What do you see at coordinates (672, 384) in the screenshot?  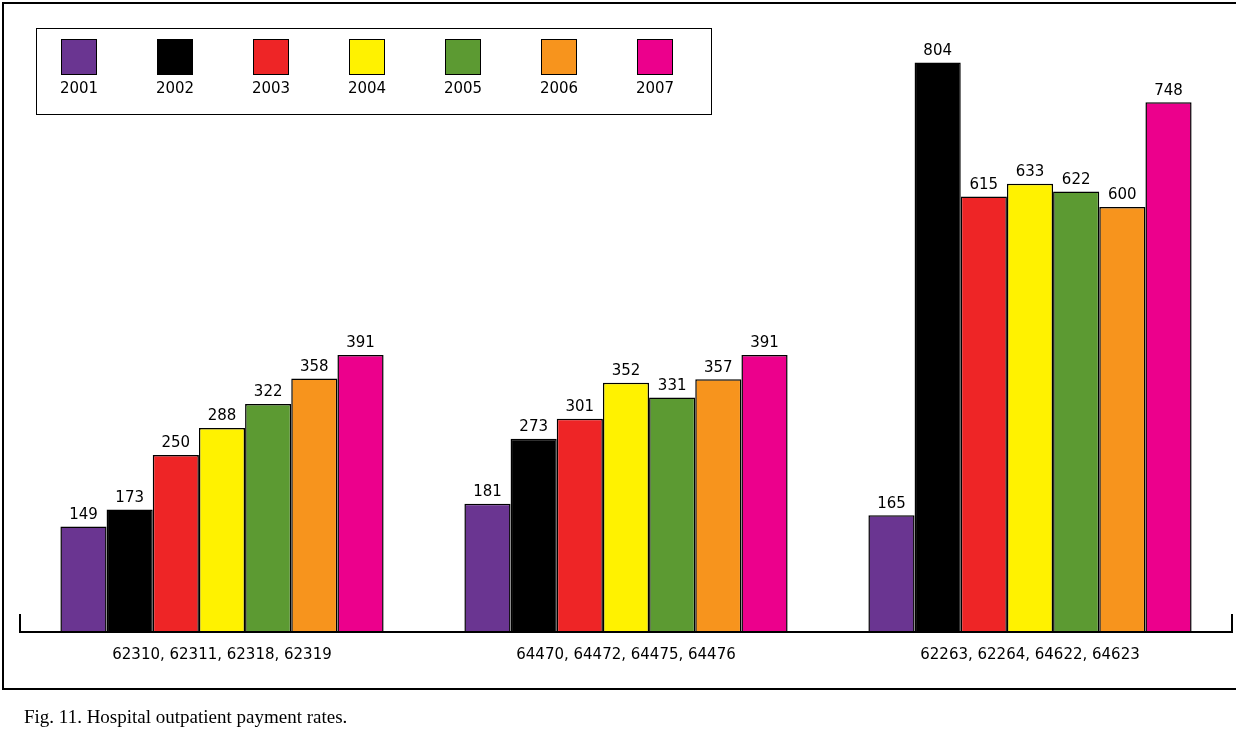 I see `data-label: 331` at bounding box center [672, 384].